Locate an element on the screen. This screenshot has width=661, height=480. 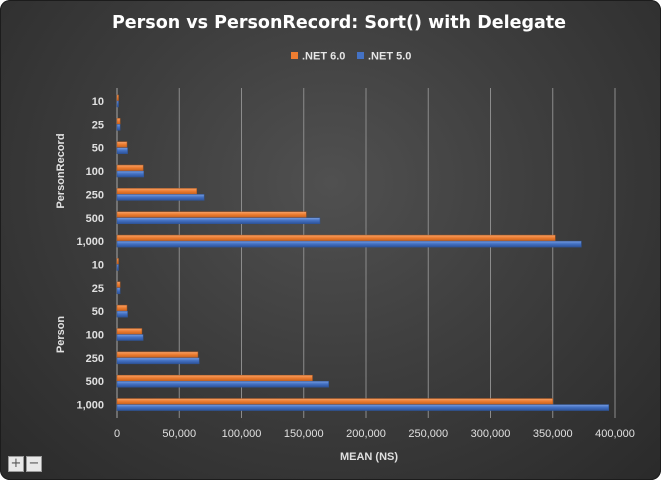
x-tick-label: 350,000 is located at coordinates (553, 434).